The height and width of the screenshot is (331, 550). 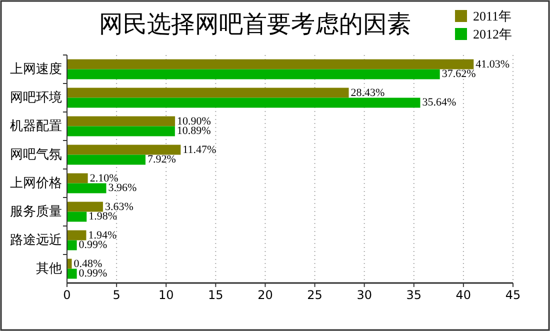 What do you see at coordinates (464, 295) in the screenshot?
I see `x-tick-label: 40` at bounding box center [464, 295].